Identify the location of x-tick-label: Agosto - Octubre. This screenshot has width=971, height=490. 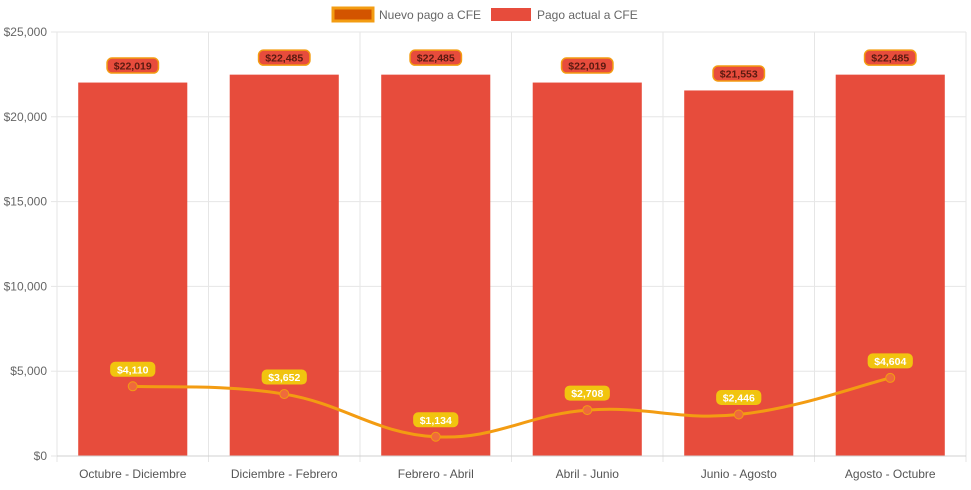
(890, 474).